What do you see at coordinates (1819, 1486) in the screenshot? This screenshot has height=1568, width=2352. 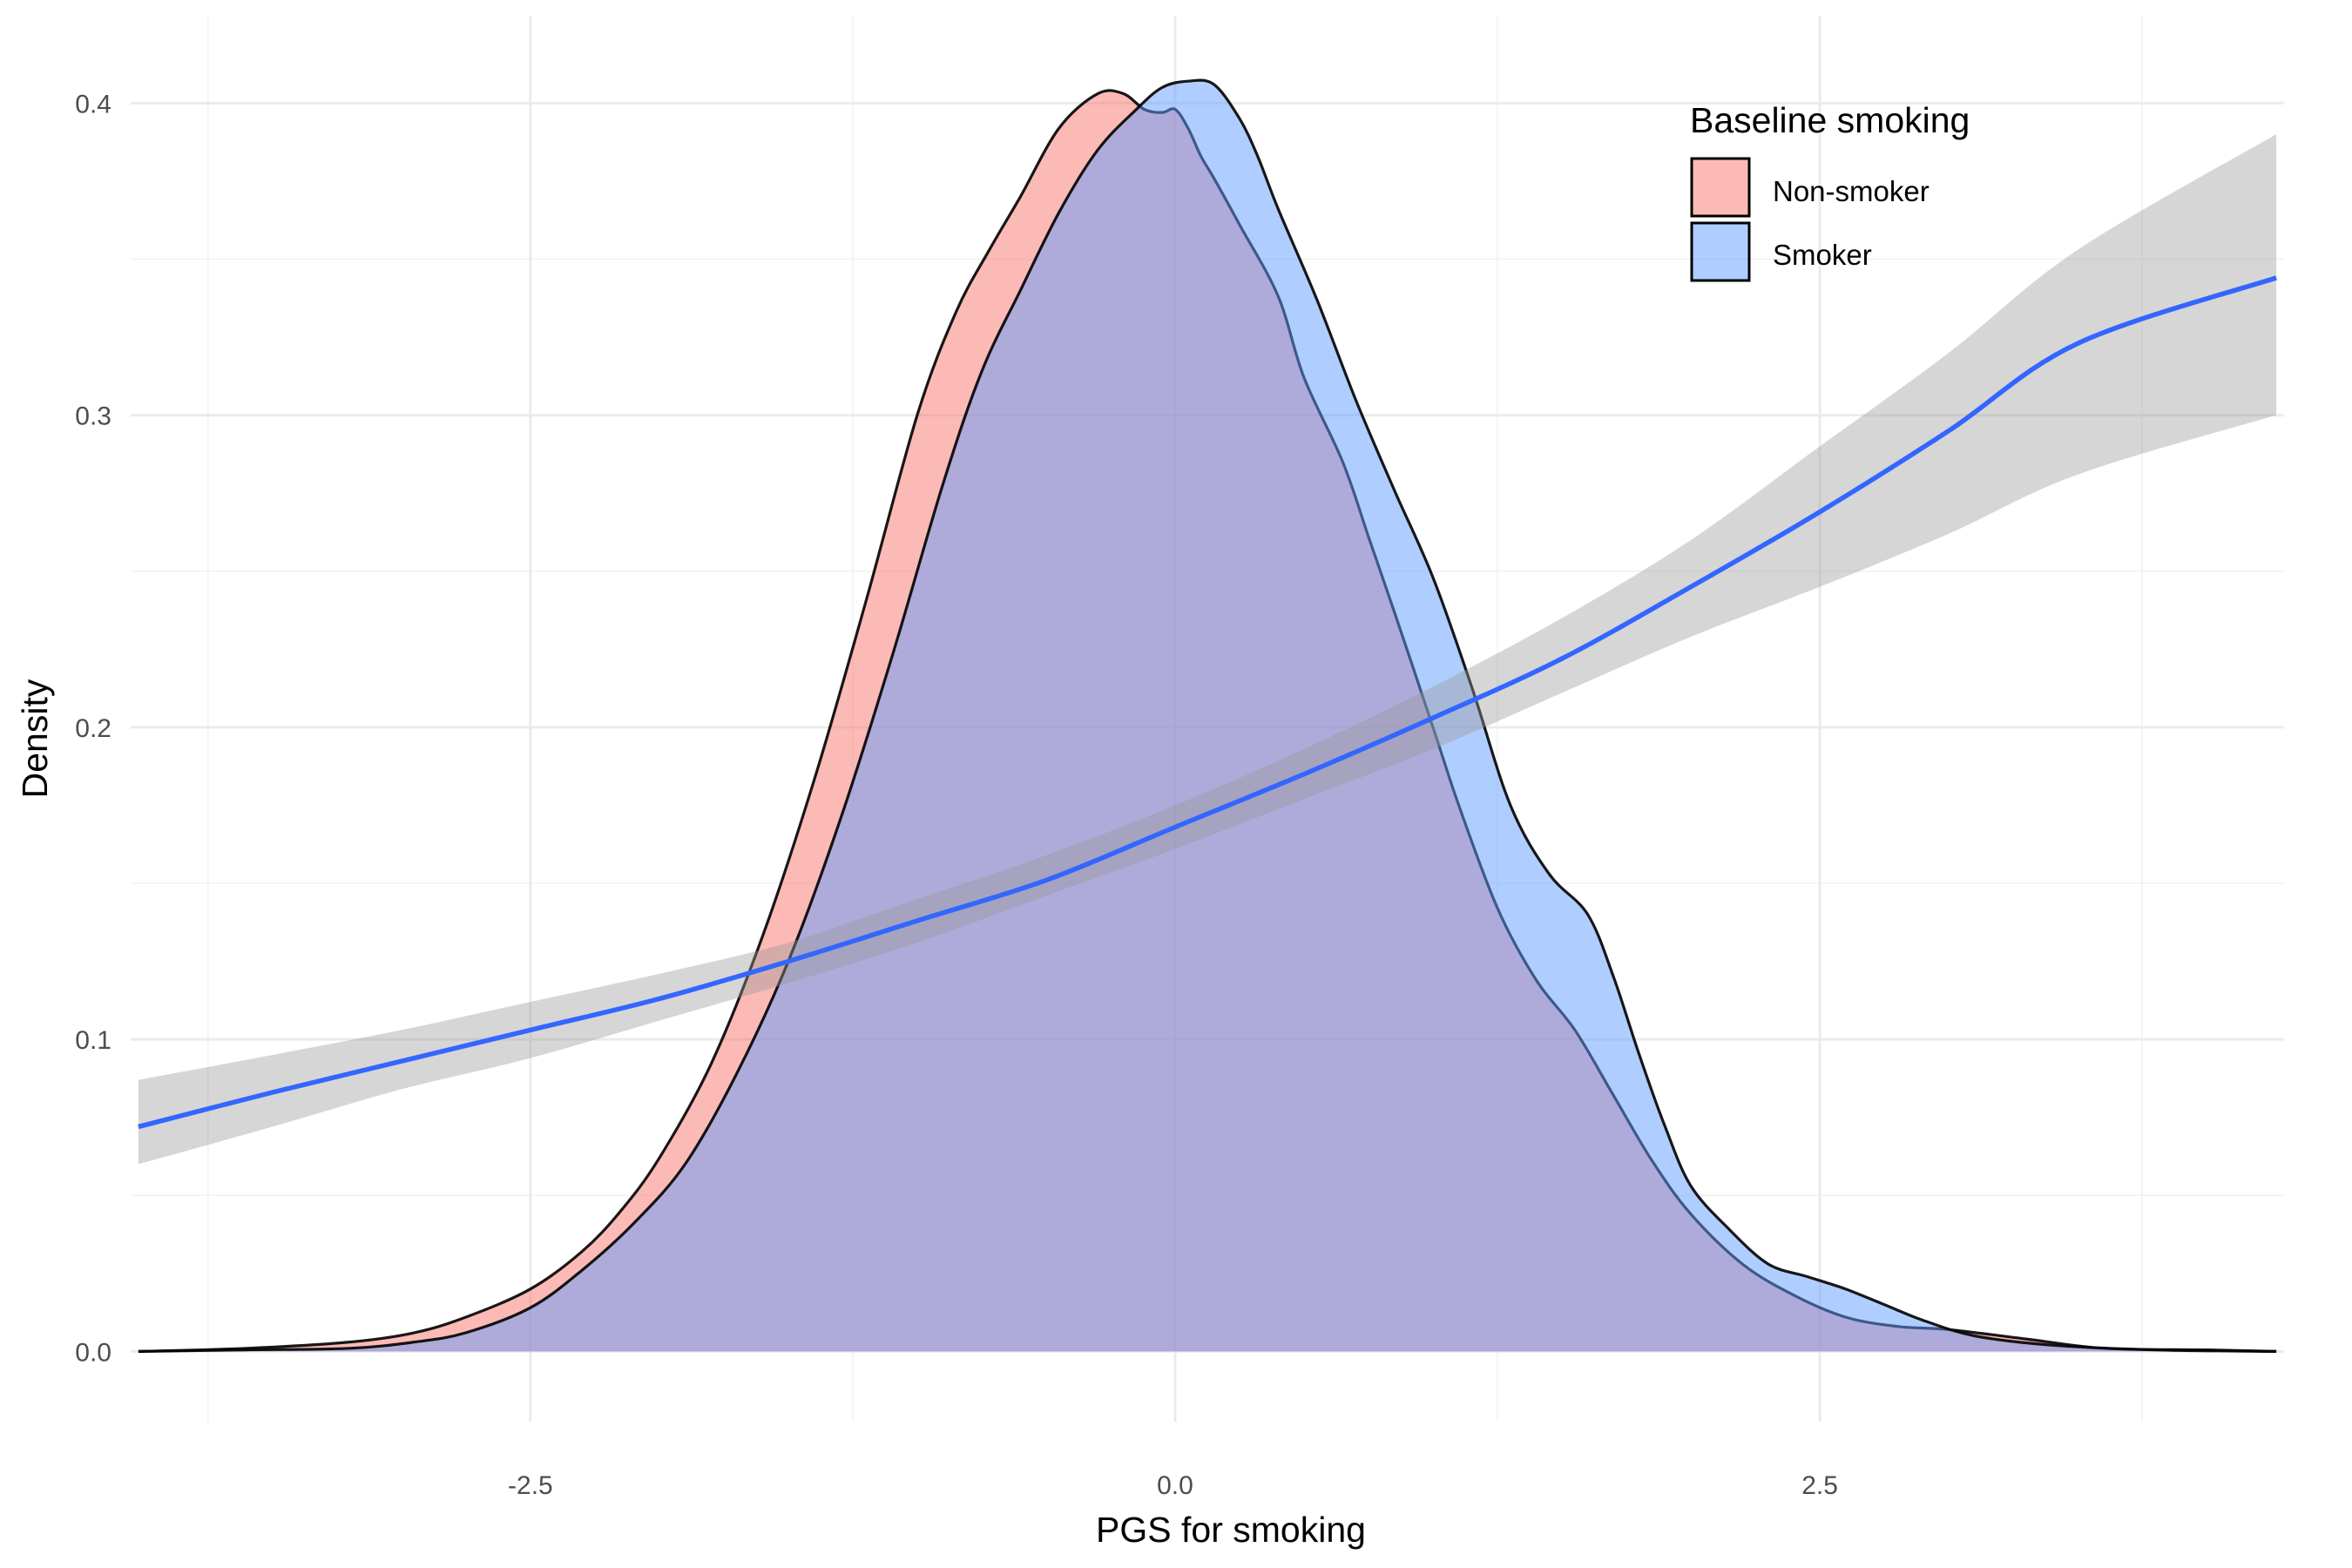 I see `x-tick-label: 2.5` at bounding box center [1819, 1486].